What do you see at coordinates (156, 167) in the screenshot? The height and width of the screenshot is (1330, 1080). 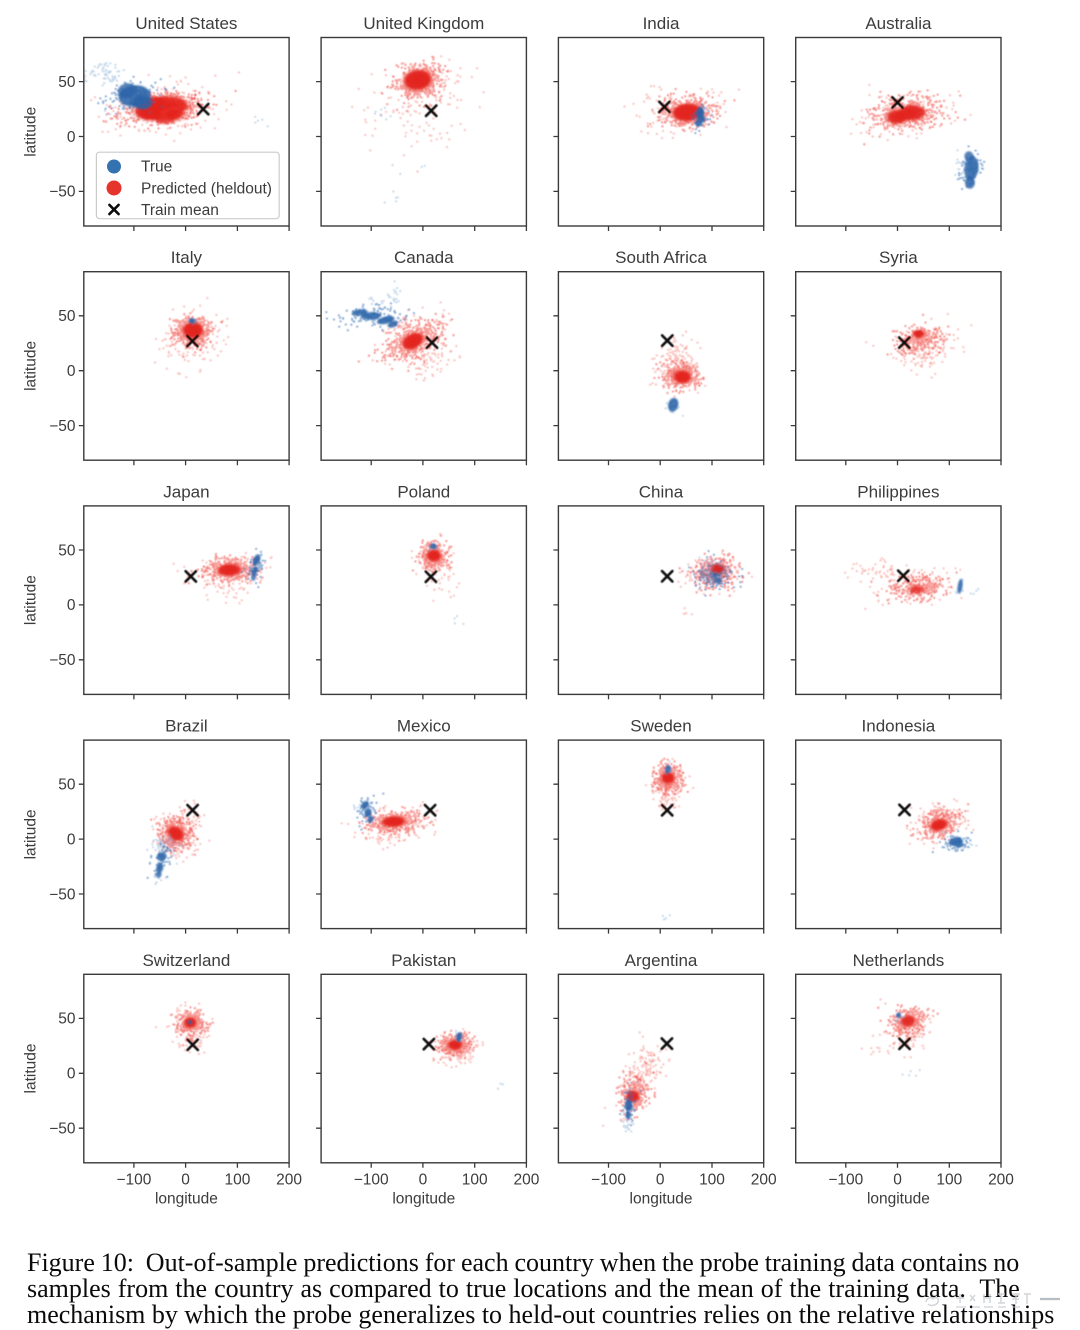 I see `svg-text: True` at bounding box center [156, 167].